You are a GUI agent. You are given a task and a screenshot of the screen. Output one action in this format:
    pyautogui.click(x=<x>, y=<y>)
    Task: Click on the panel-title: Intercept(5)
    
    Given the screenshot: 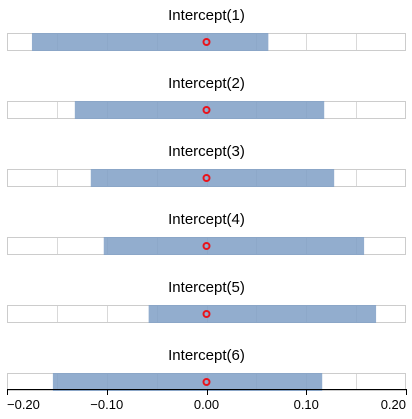 What is the action you would take?
    pyautogui.click(x=206, y=287)
    